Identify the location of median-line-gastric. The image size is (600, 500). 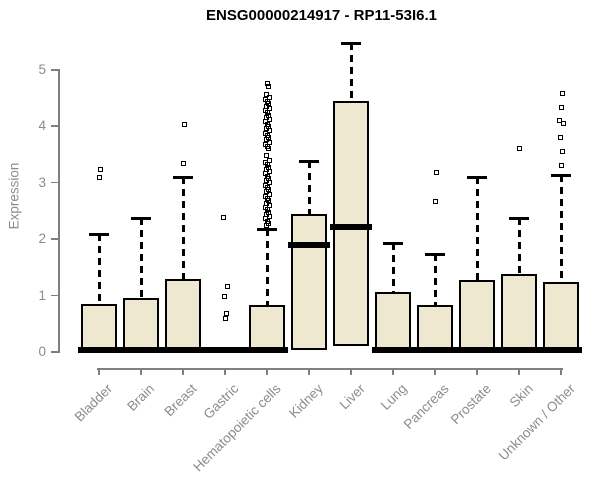
(225, 350).